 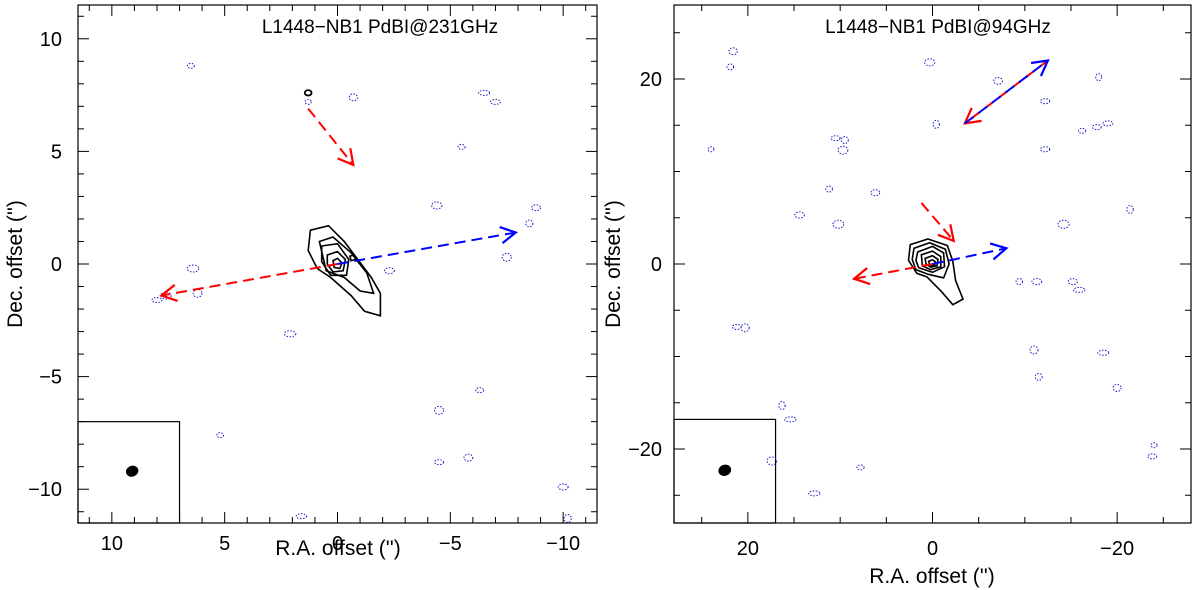 I want to click on y-tick-label: 20, so click(x=651, y=80).